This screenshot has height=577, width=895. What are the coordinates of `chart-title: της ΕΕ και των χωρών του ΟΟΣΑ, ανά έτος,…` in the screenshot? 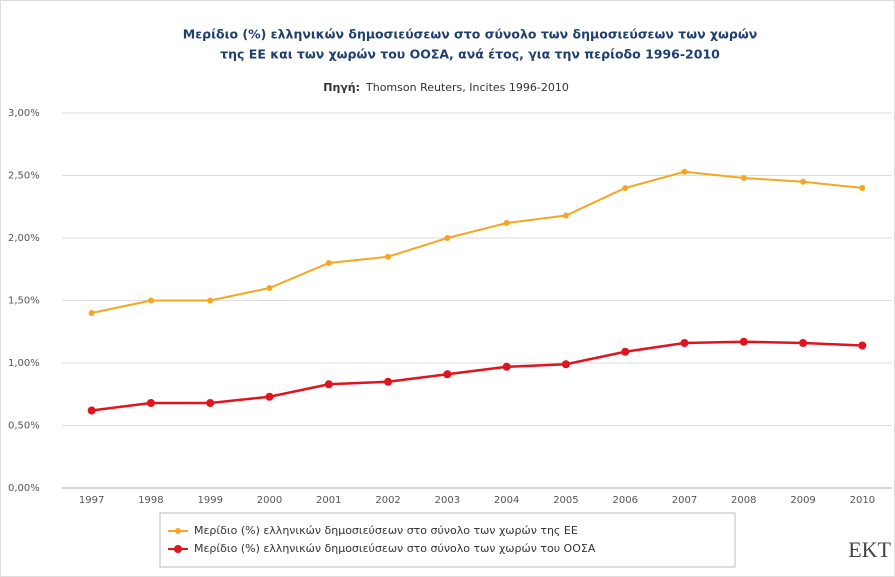 It's located at (470, 54).